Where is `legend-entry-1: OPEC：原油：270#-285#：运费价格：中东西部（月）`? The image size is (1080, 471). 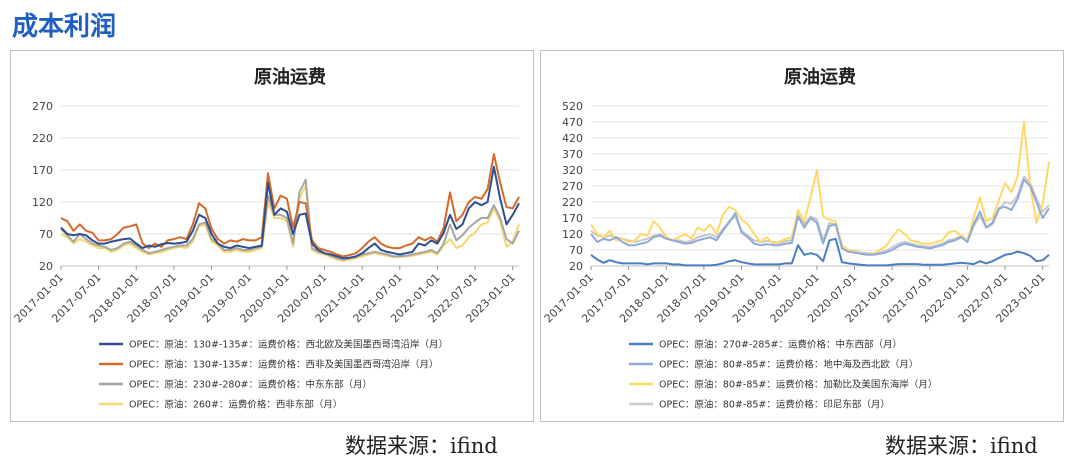
legend-entry-1: OPEC：原油：270#-285#：运费价格：中东西部（月） is located at coordinates (780, 345).